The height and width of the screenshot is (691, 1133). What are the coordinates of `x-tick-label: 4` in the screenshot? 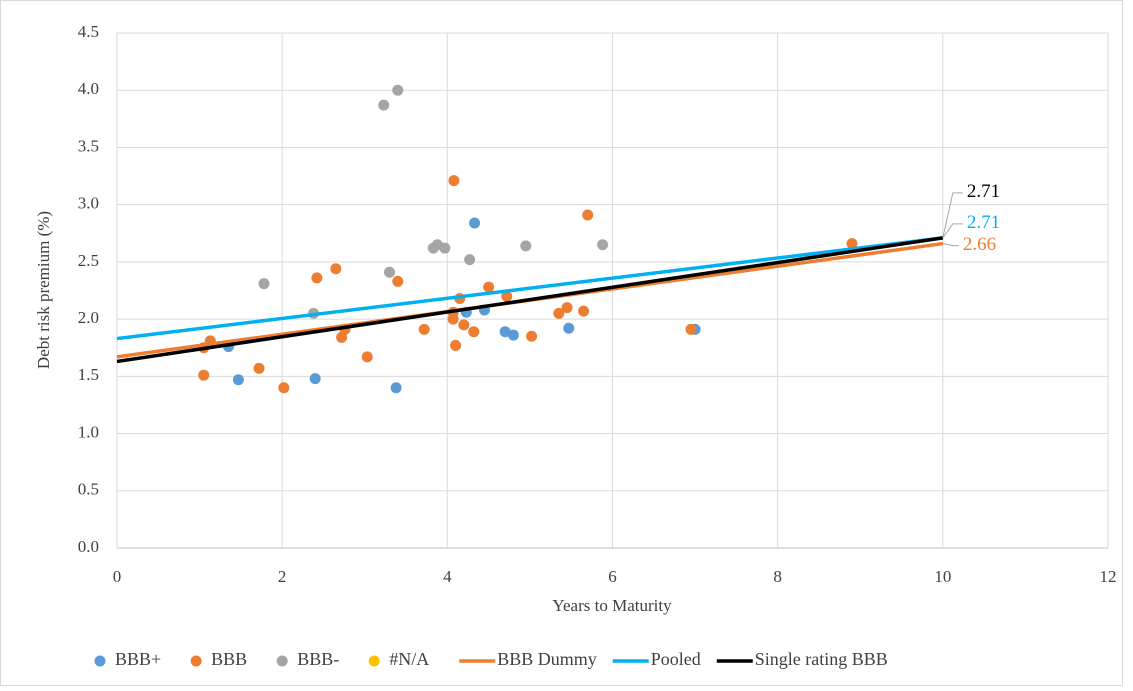 It's located at (447, 576).